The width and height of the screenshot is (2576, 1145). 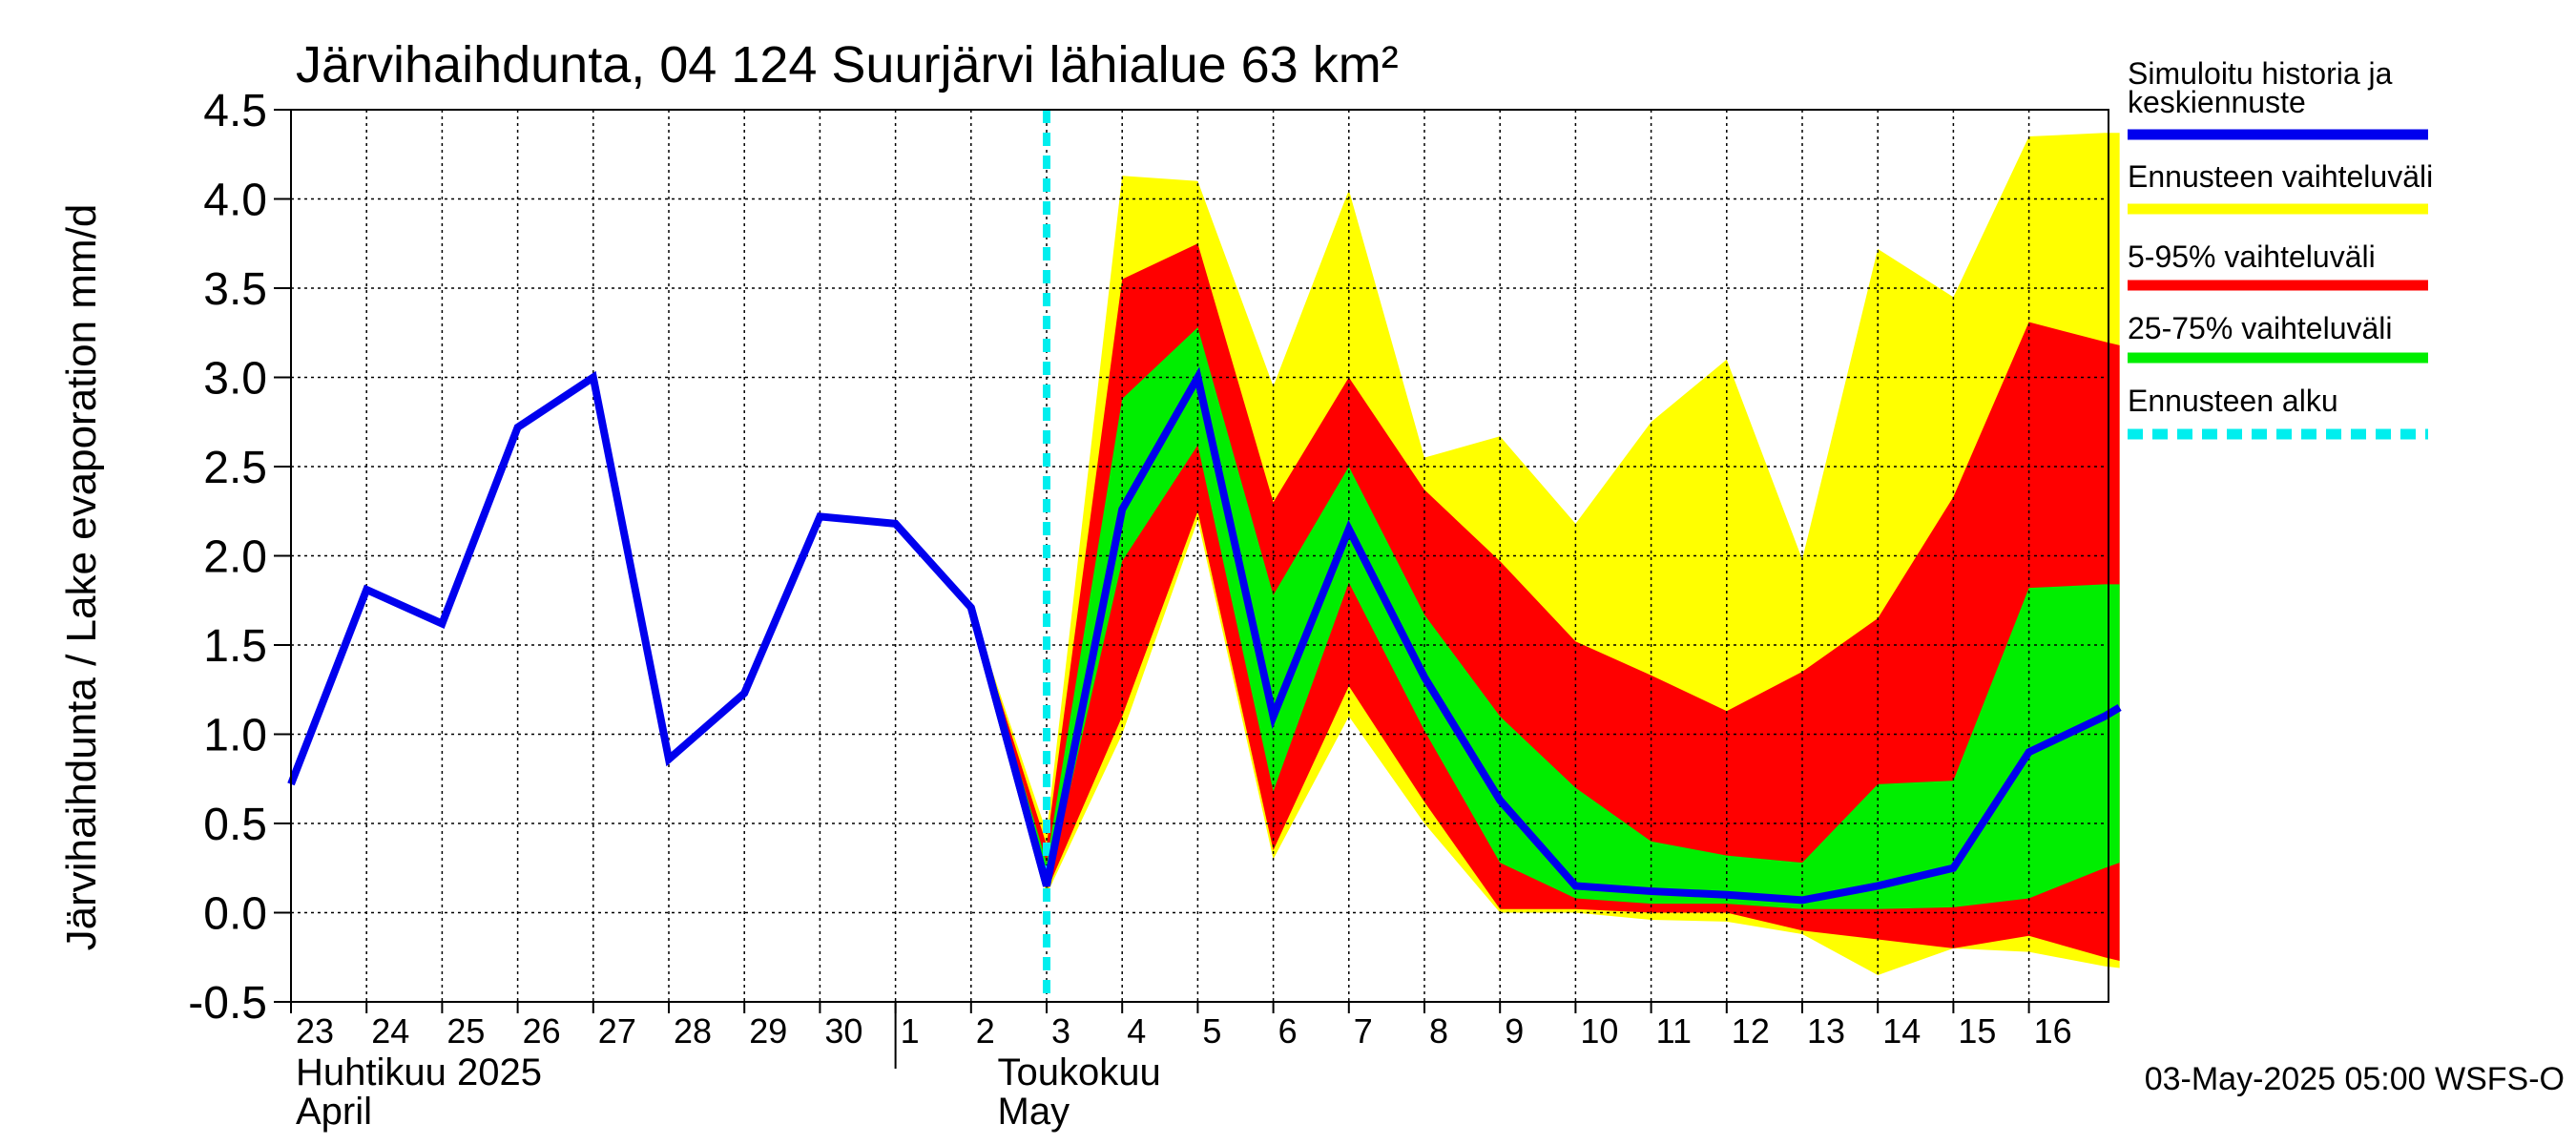 I want to click on x-tick-label: 11, so click(x=1674, y=1031).